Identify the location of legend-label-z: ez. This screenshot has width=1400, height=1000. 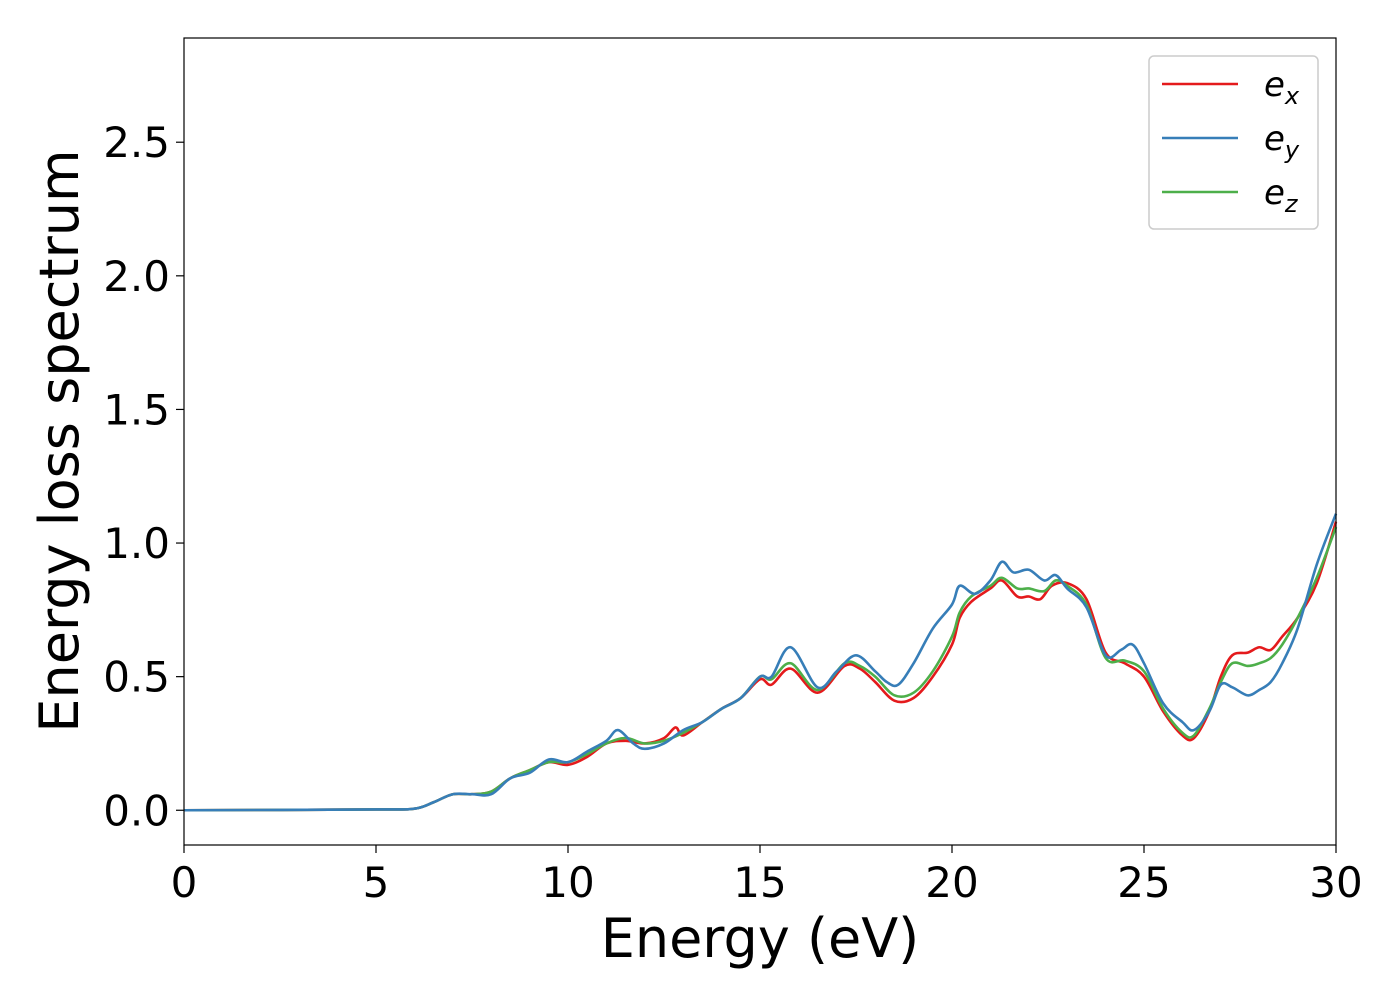
(1281, 195).